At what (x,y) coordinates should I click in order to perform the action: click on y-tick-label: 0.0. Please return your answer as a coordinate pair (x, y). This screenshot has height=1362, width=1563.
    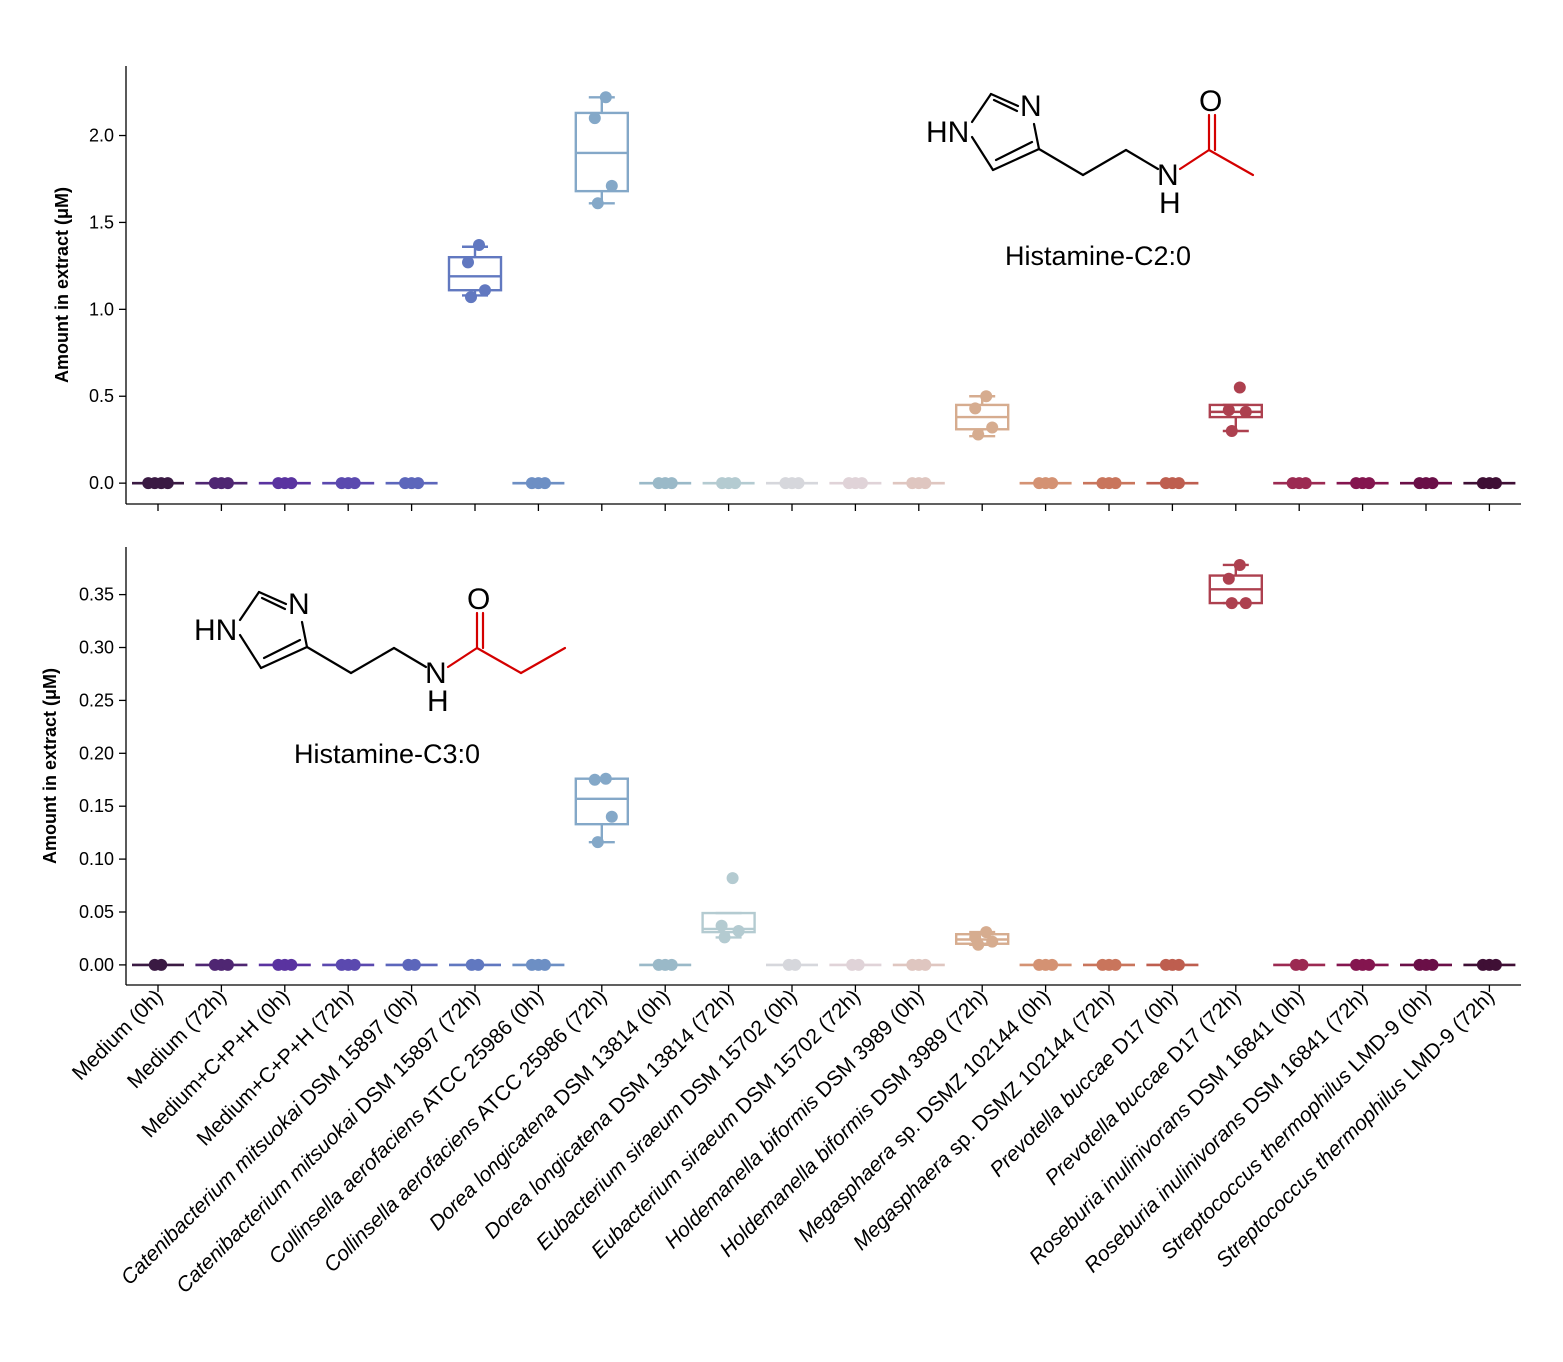
    Looking at the image, I should click on (101, 483).